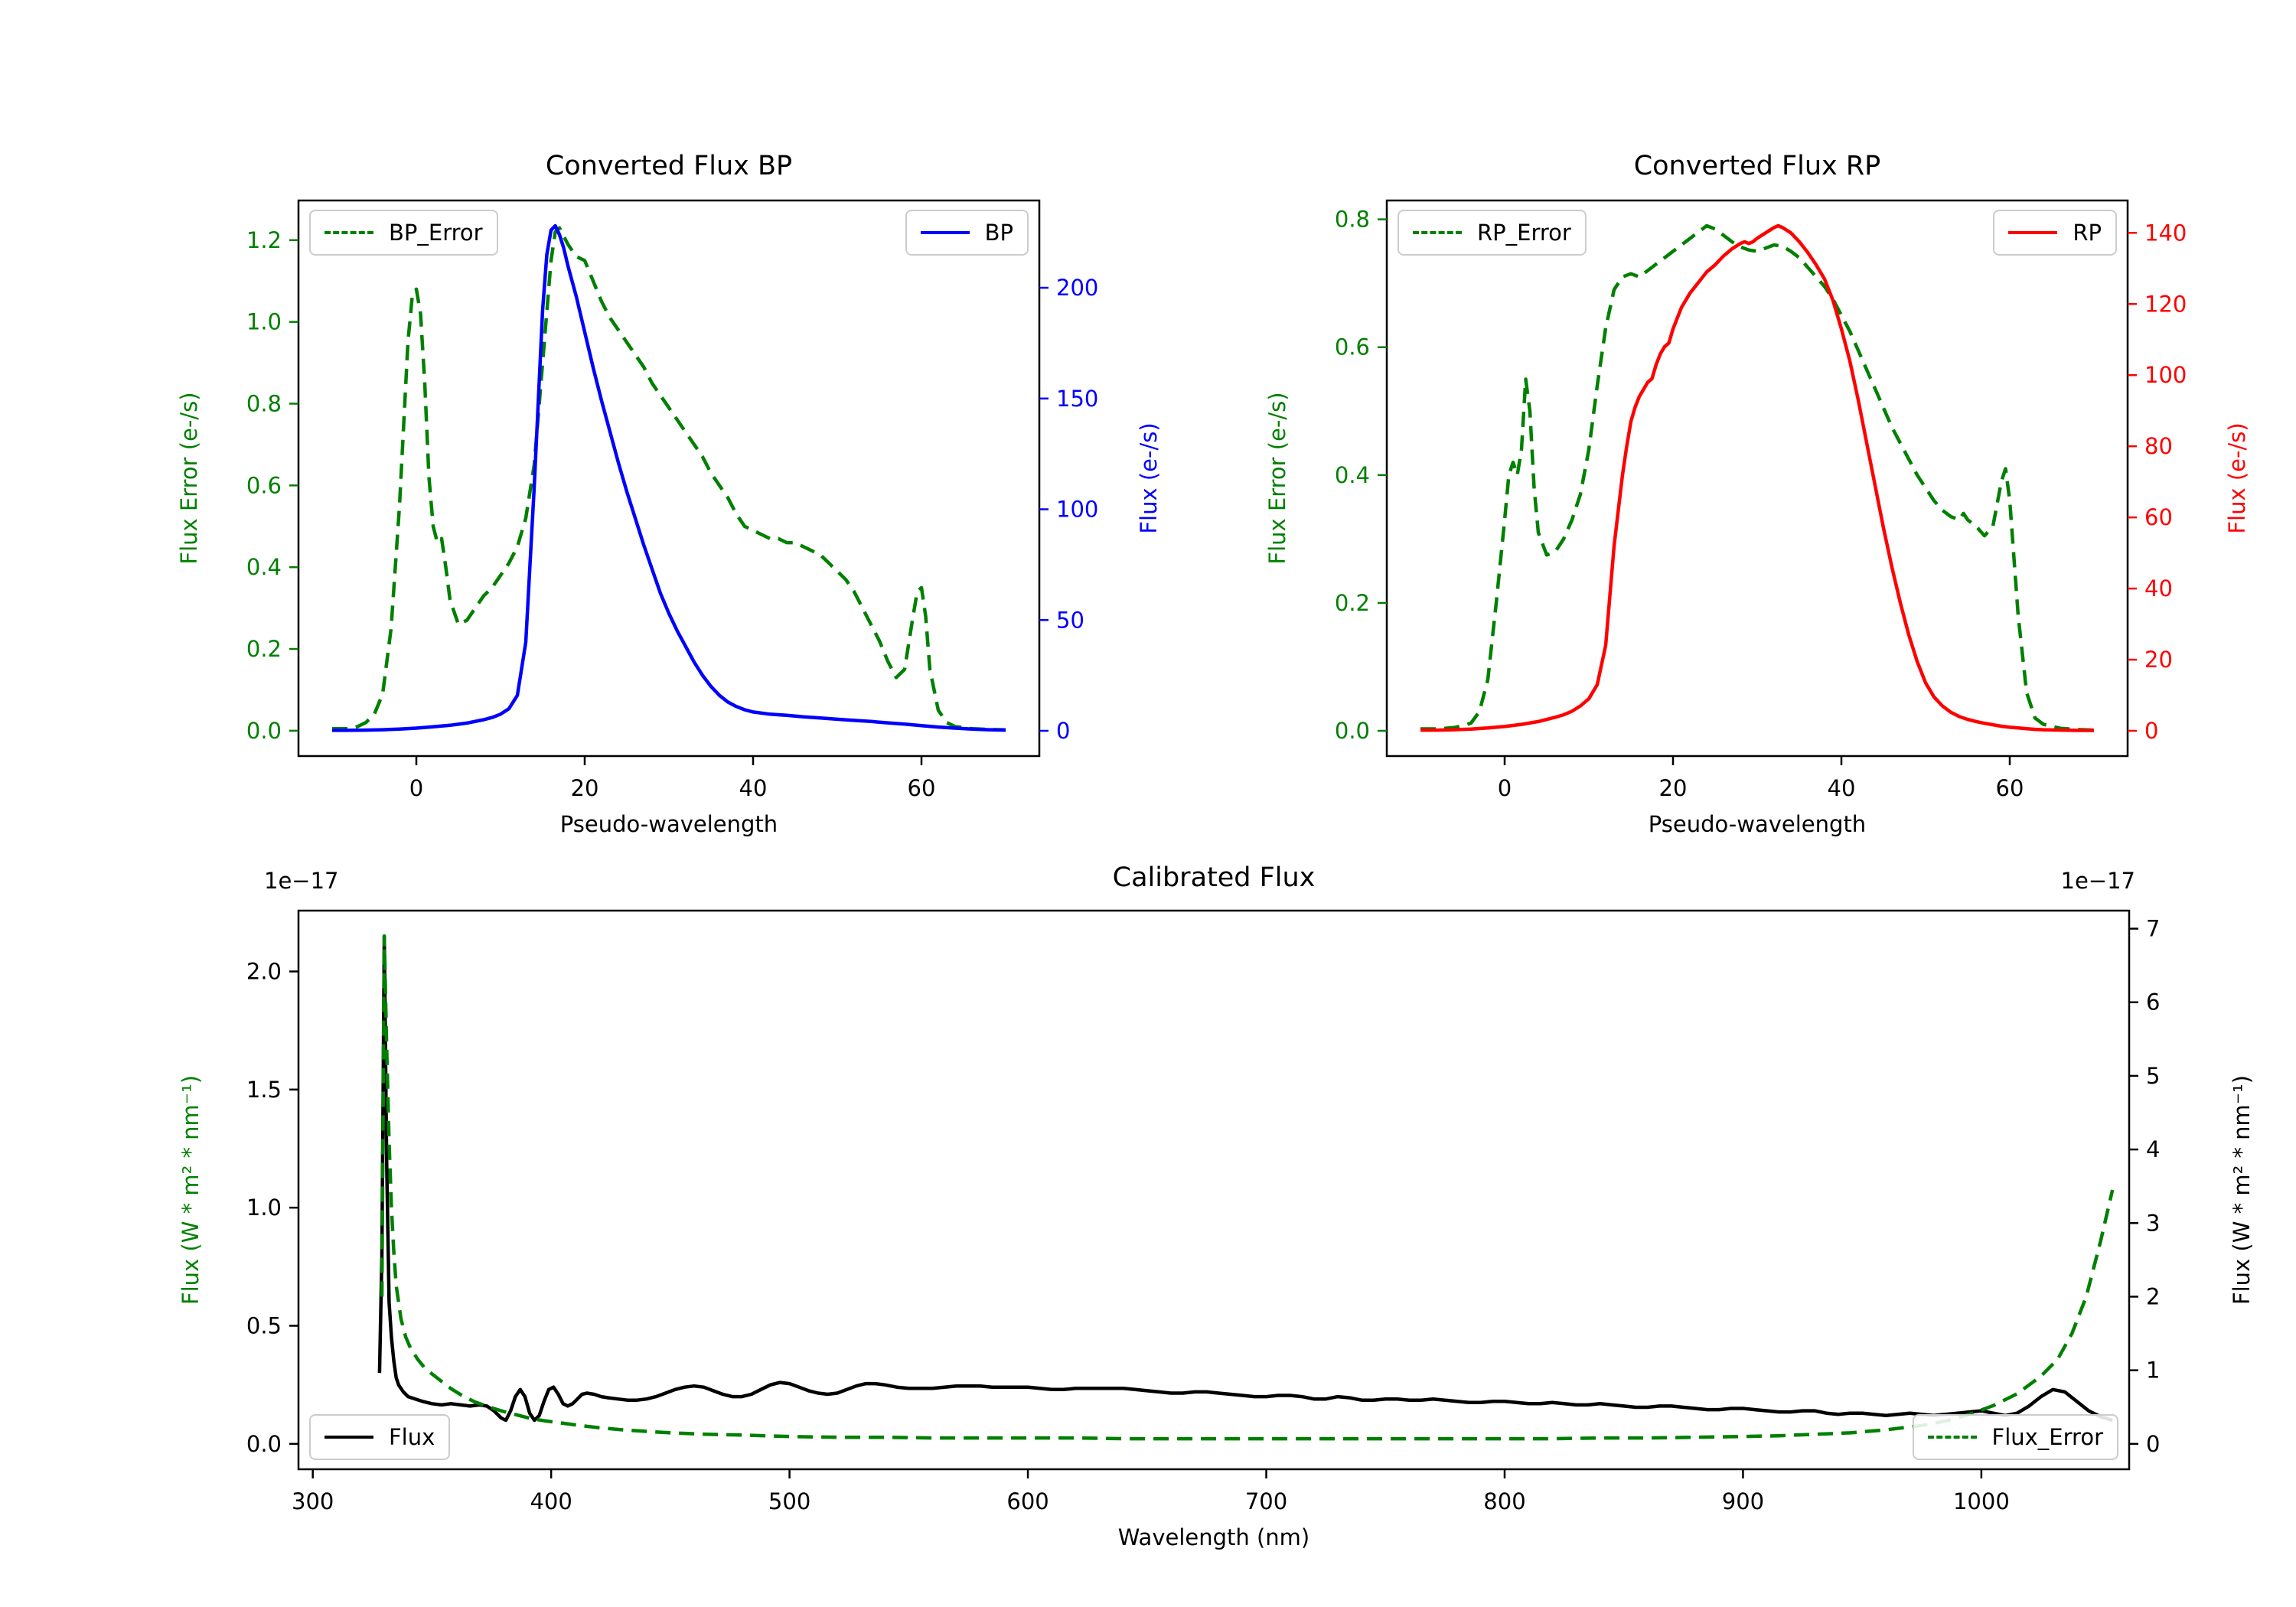 This screenshot has height=1607, width=2296. I want to click on offset-text-right: 1e−17, so click(2098, 881).